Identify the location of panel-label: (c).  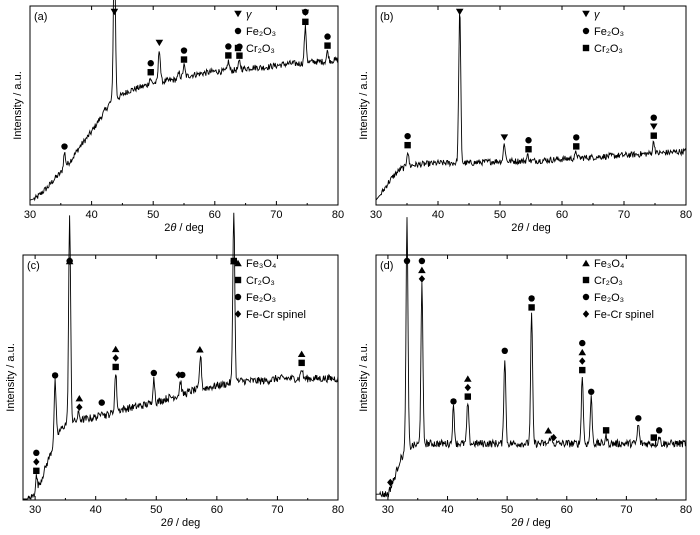
(33, 266).